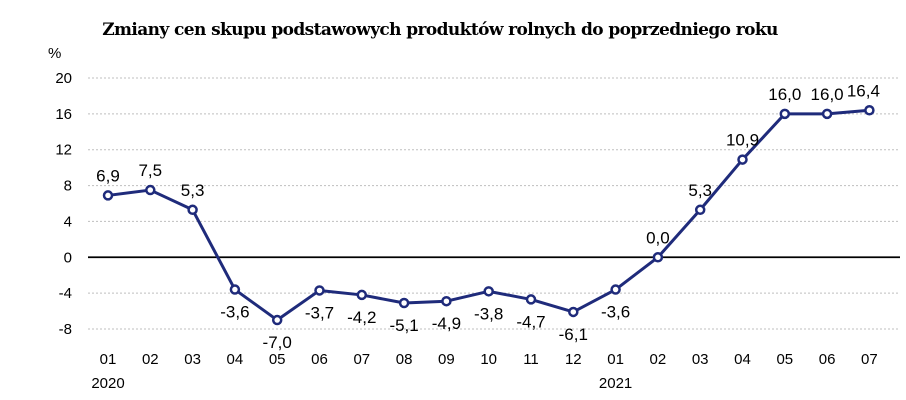 The width and height of the screenshot is (906, 400). I want to click on x-tick-label: 08, so click(404, 359).